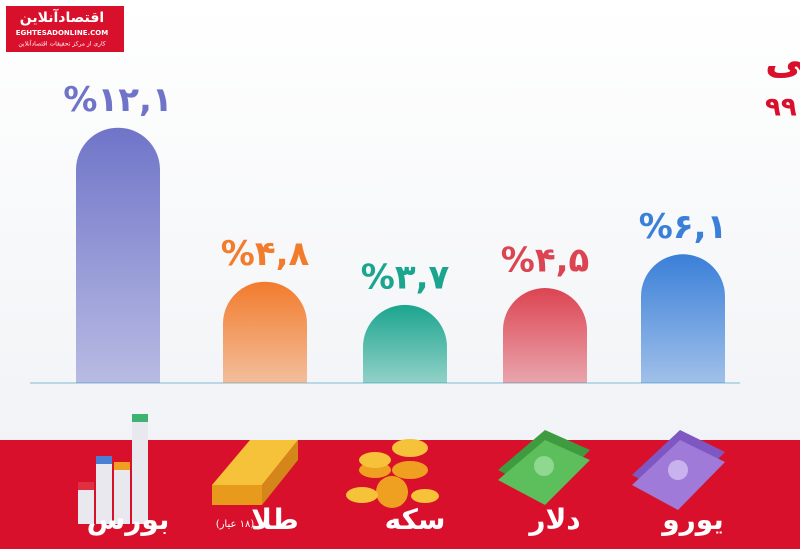  Describe the element at coordinates (678, 470) in the screenshot. I see `icon-euro` at that location.